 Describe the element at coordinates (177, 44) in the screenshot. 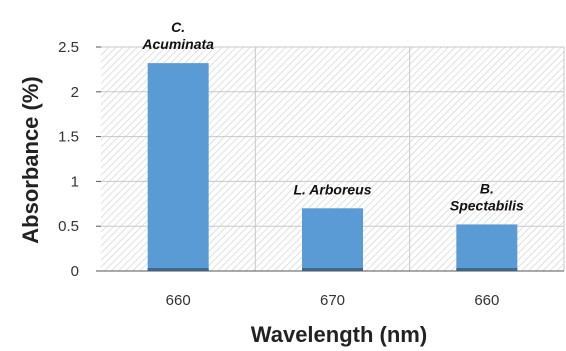

I see `data-label: Acuminata` at that location.